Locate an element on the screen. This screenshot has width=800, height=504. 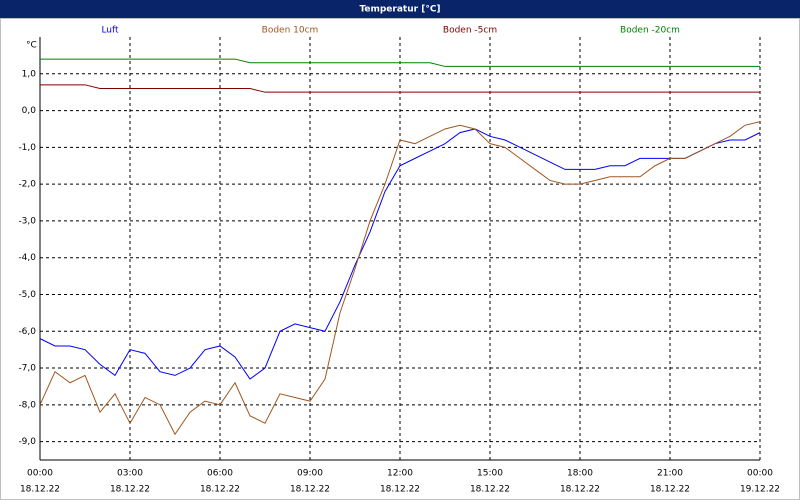
x-tick-date: 19.12.22 is located at coordinates (760, 490).